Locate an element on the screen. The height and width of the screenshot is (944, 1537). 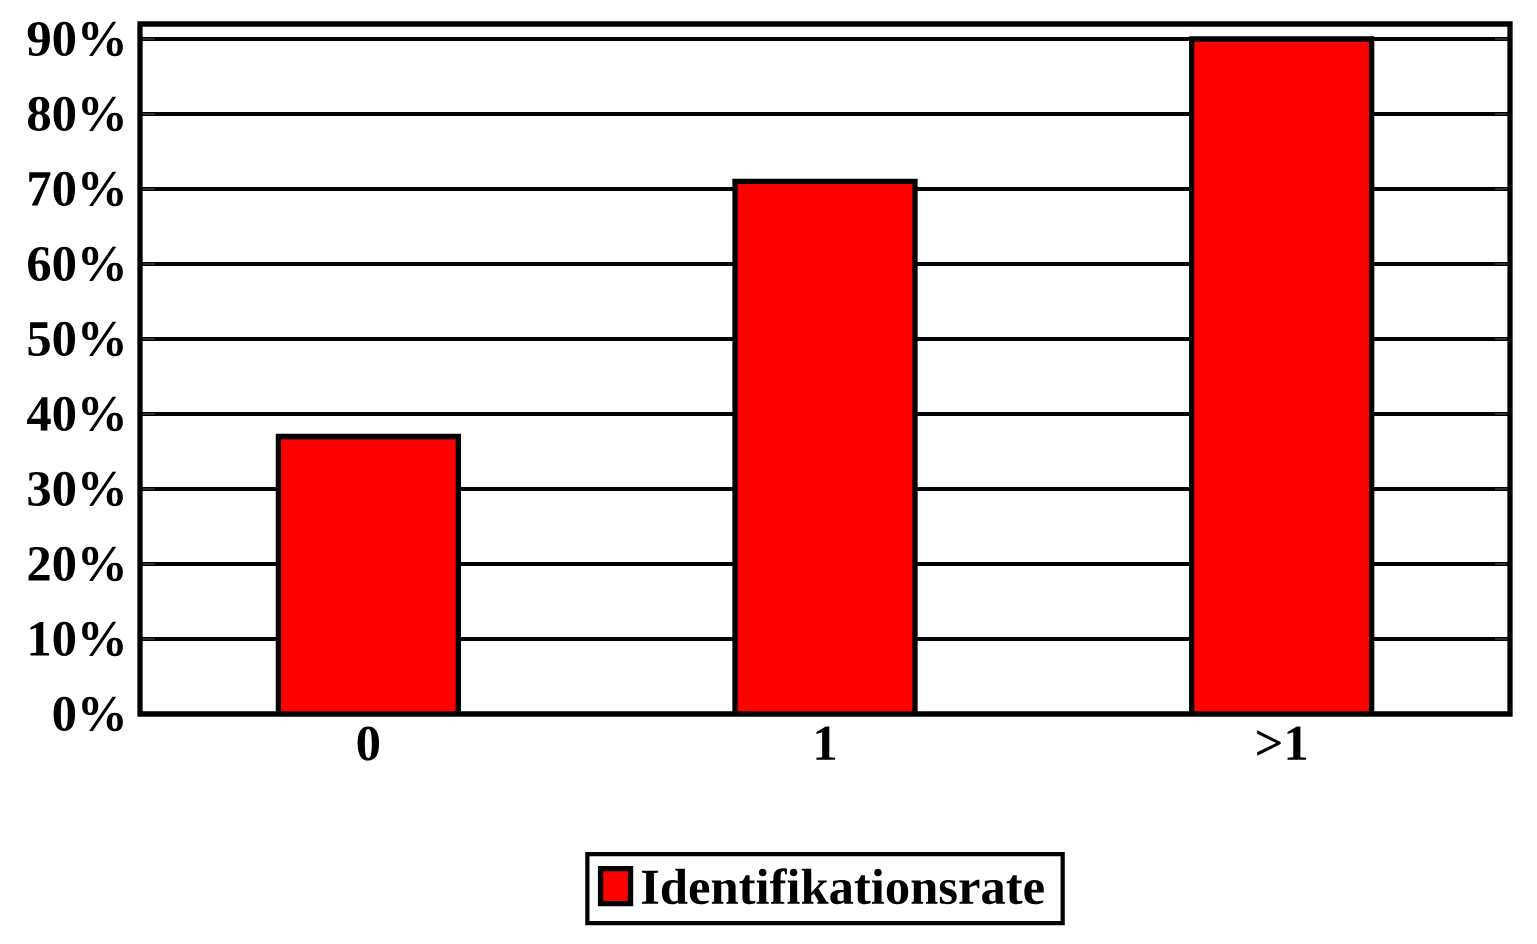
y-tick-label: 70% is located at coordinates (76, 189).